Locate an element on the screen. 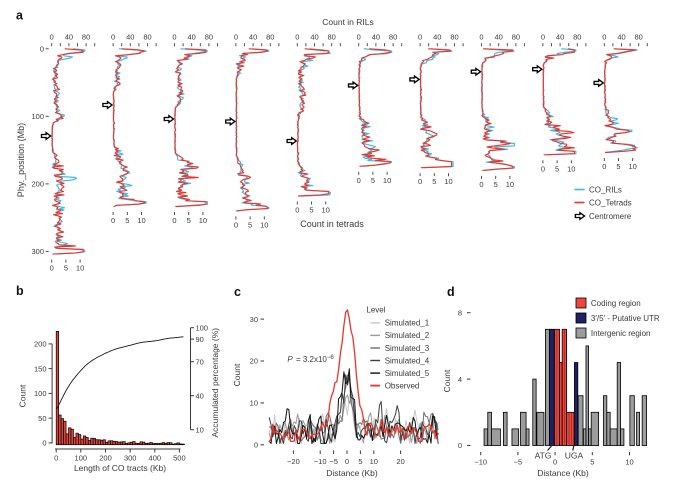 The image size is (690, 486). svg-text: Coding region is located at coordinates (616, 303).